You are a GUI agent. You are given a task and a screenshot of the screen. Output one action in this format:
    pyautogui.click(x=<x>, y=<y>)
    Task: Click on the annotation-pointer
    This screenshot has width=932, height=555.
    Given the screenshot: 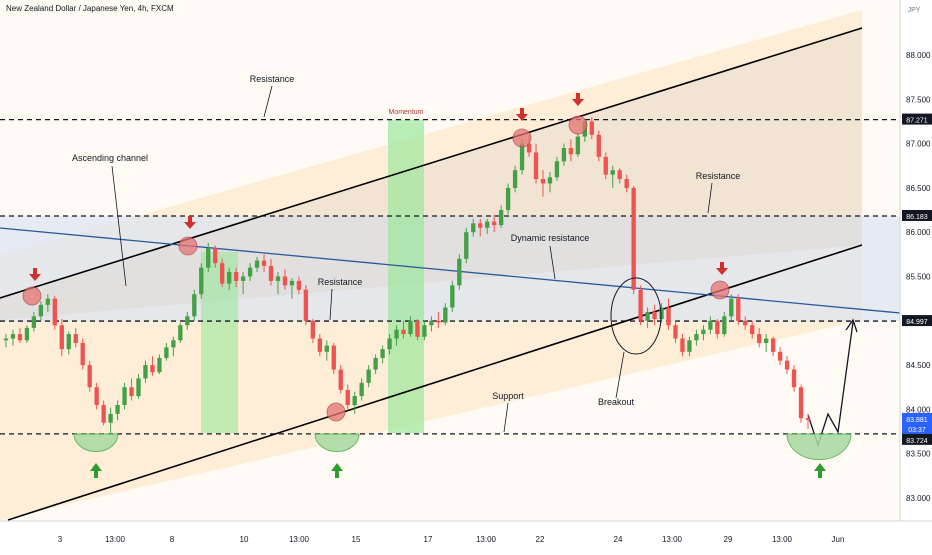 What is the action you would take?
    pyautogui.click(x=331, y=304)
    